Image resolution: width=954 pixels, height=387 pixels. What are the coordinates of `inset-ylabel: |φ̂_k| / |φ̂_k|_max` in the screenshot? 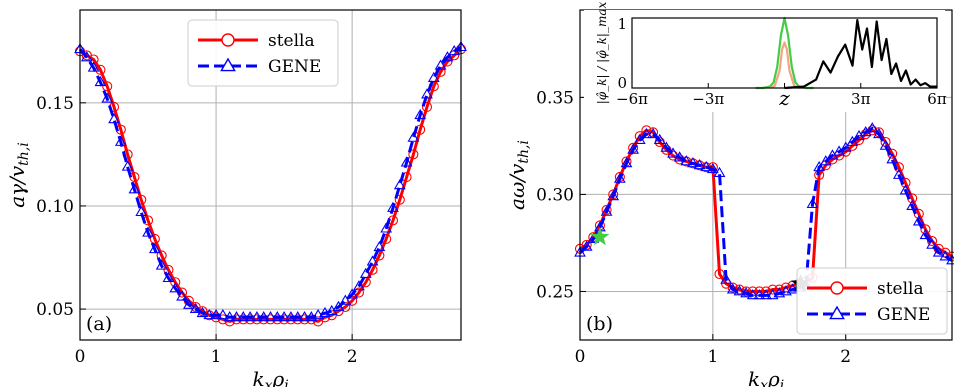 It's located at (602, 53).